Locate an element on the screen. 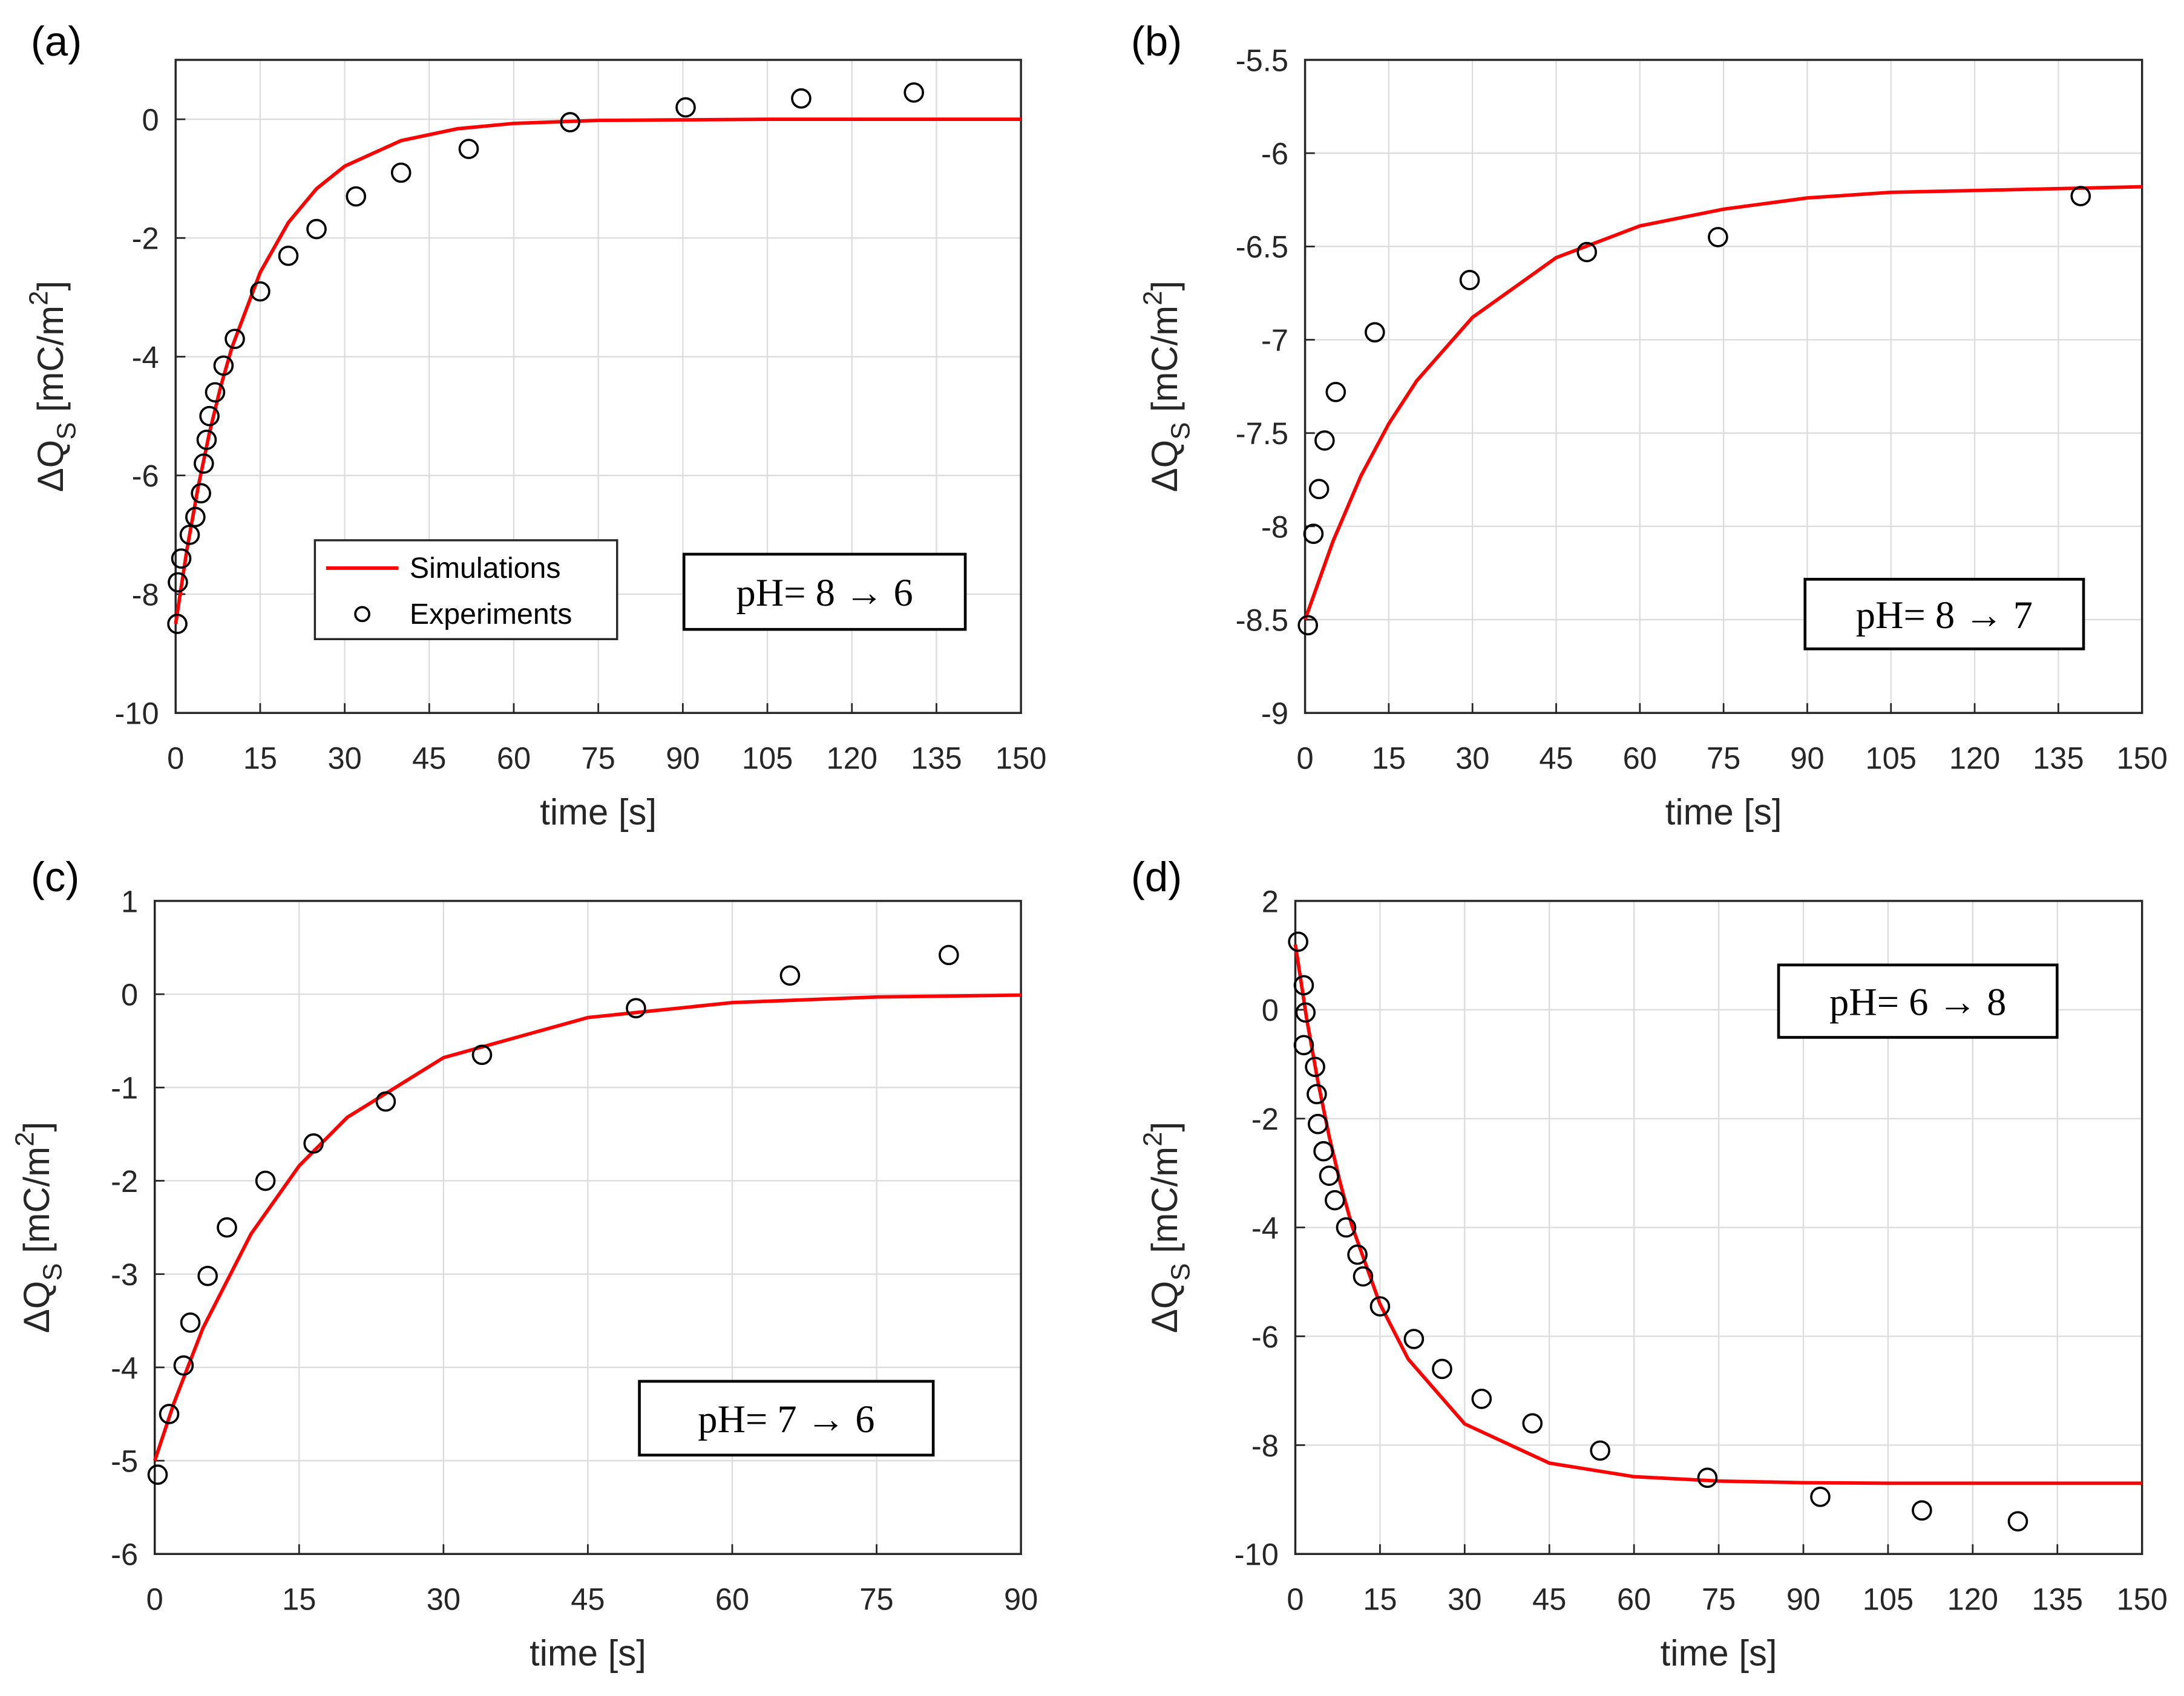 This screenshot has height=1696, width=2184. y-tick-label: -7 is located at coordinates (1274, 340).